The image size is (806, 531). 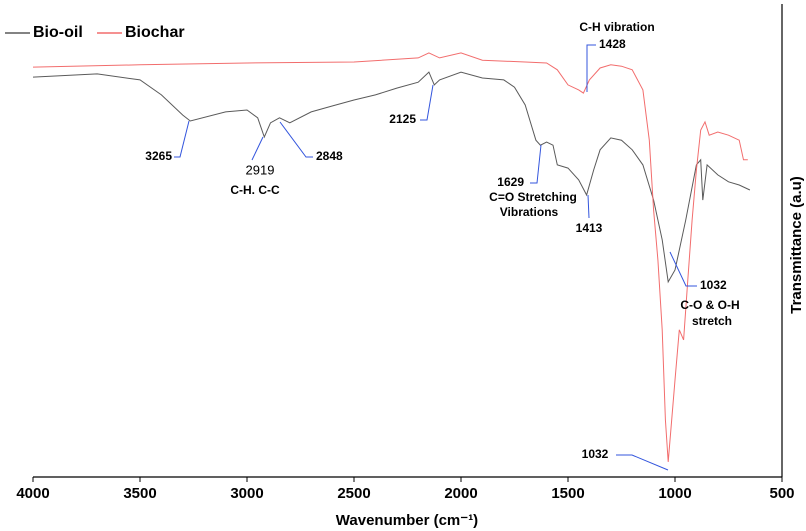 I want to click on y-axis-label: Transmittance (a.u), so click(x=796, y=245).